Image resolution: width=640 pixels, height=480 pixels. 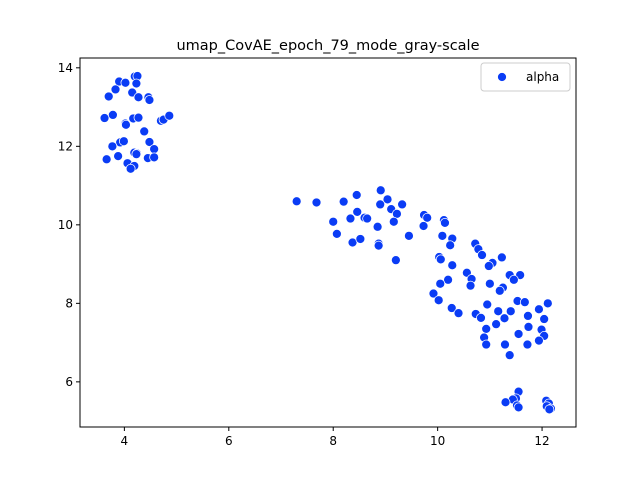 I want to click on legend: alpha, so click(x=525, y=77).